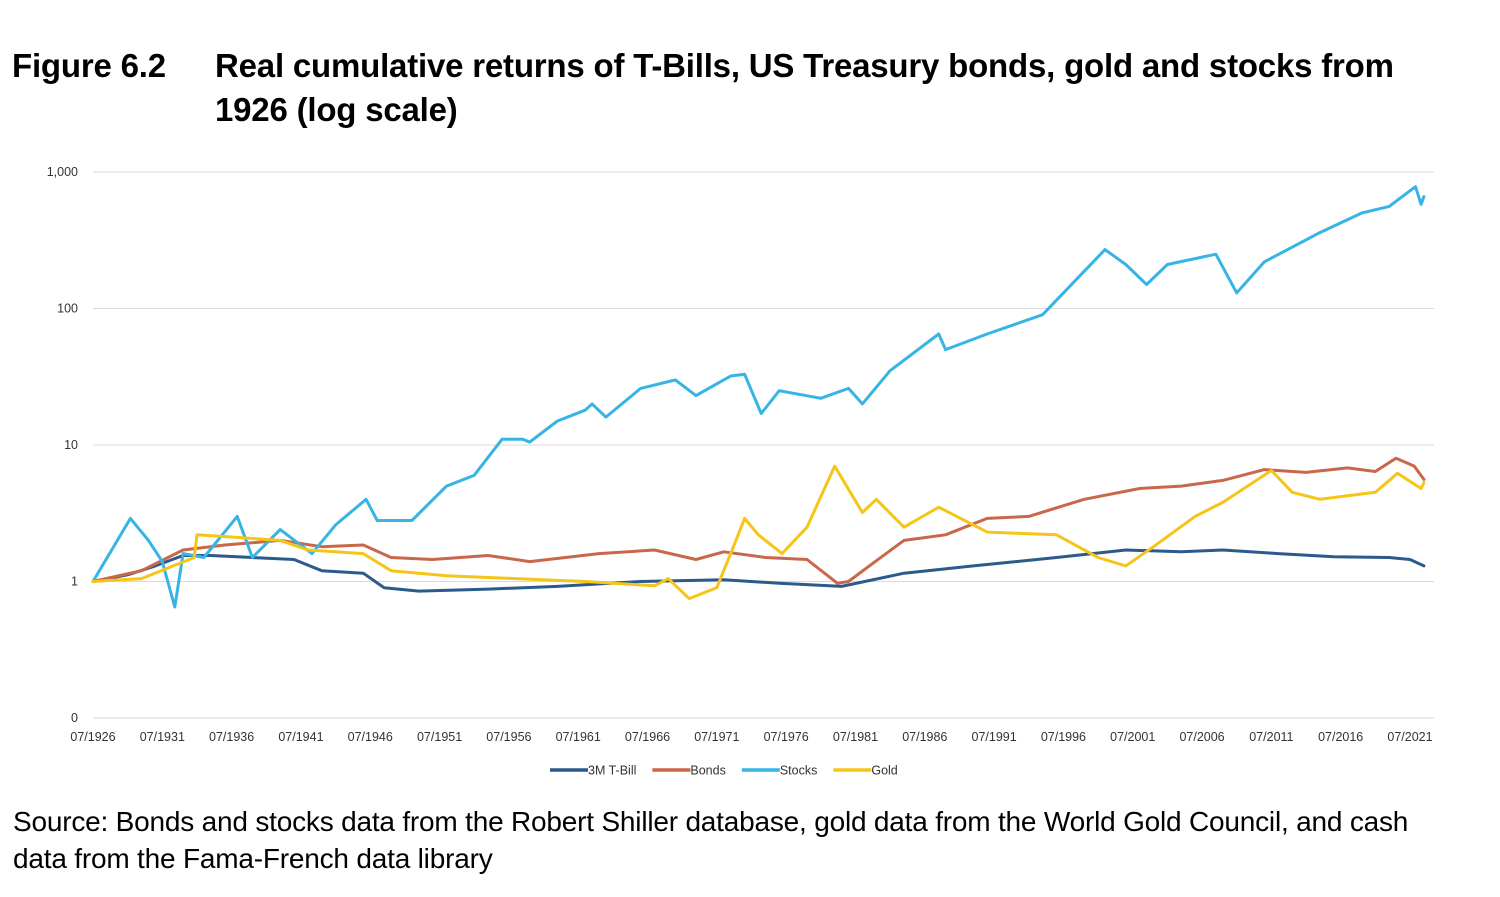  I want to click on legend-item: Gold, so click(865, 771).